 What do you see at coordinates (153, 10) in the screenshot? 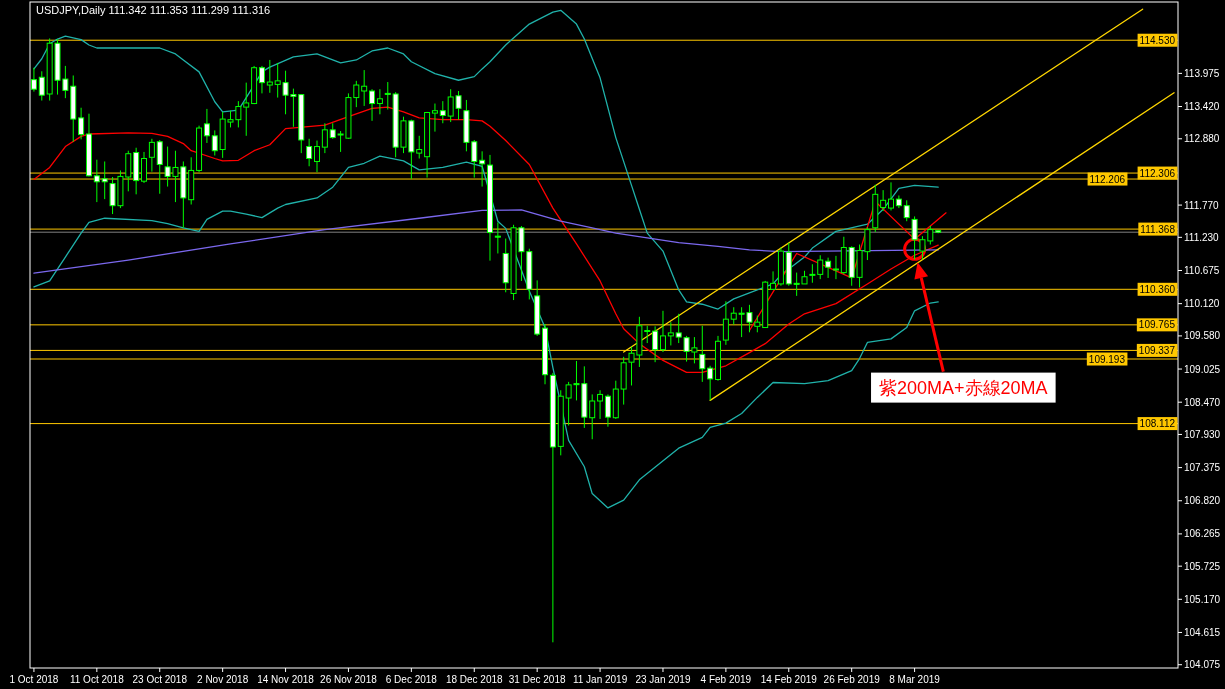
I see `chart-title: USDJPY,Daily 111.342 111.353 111.299 111.316` at bounding box center [153, 10].